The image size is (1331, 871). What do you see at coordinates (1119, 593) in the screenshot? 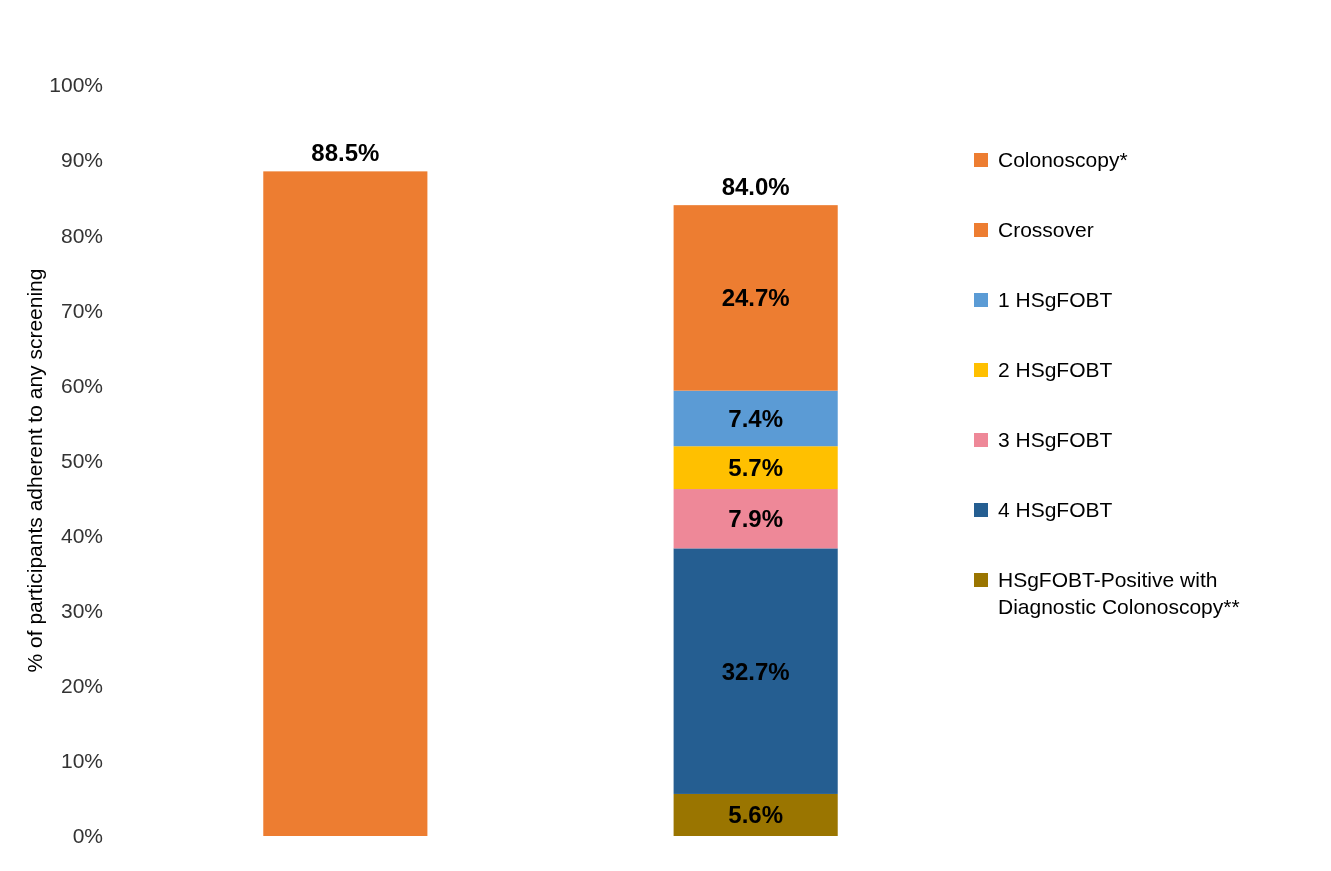
I see `legend-label: HSgFOBT-Positive with Diagnostic Colonoscopy**` at bounding box center [1119, 593].